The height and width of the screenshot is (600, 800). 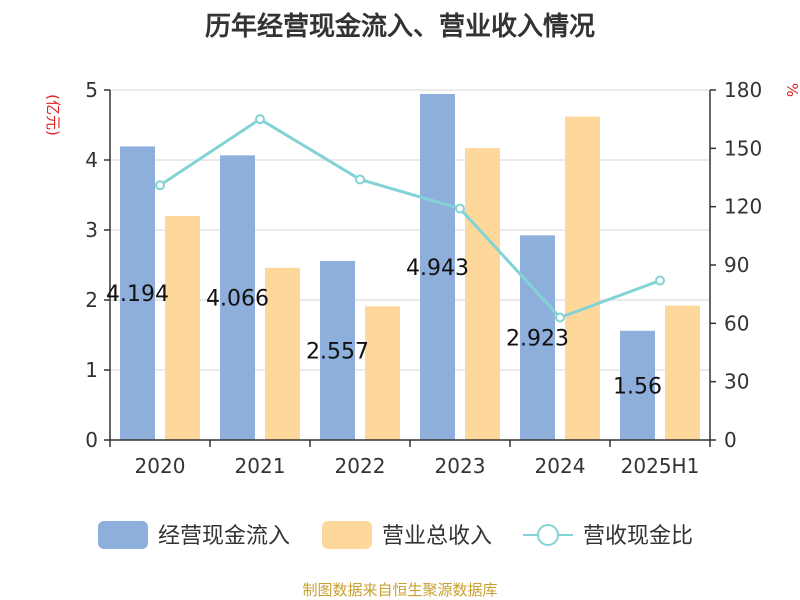 What do you see at coordinates (360, 466) in the screenshot?
I see `x-tick-label: 2022` at bounding box center [360, 466].